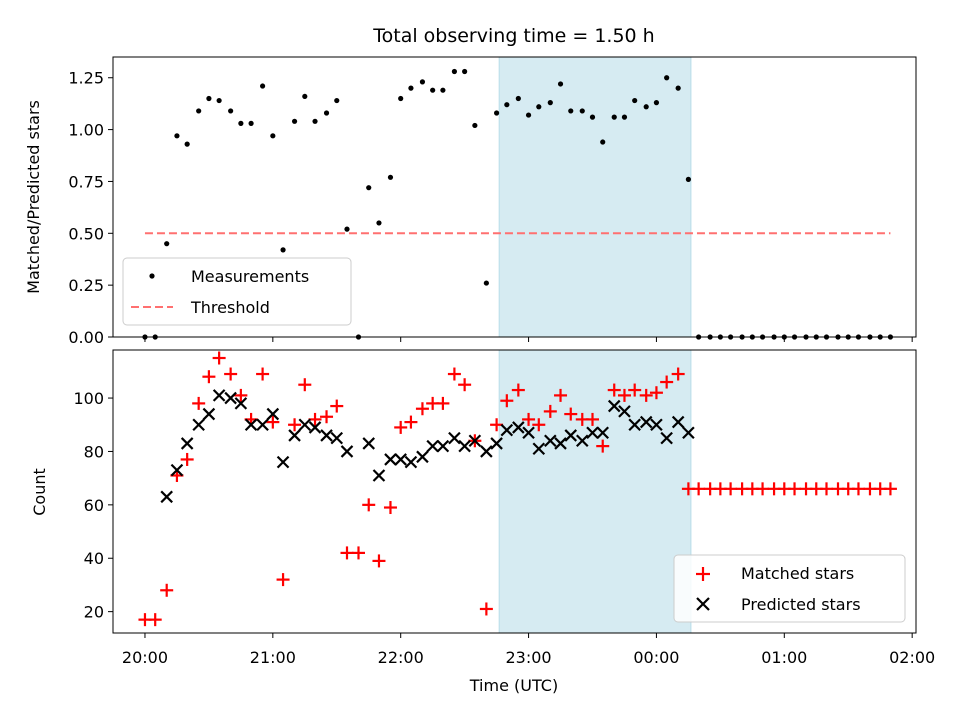  I want to click on bottom-x-ticks: 20:00 21:00 22:00 23:00 00:00 01:00 02:00, so click(528, 650).